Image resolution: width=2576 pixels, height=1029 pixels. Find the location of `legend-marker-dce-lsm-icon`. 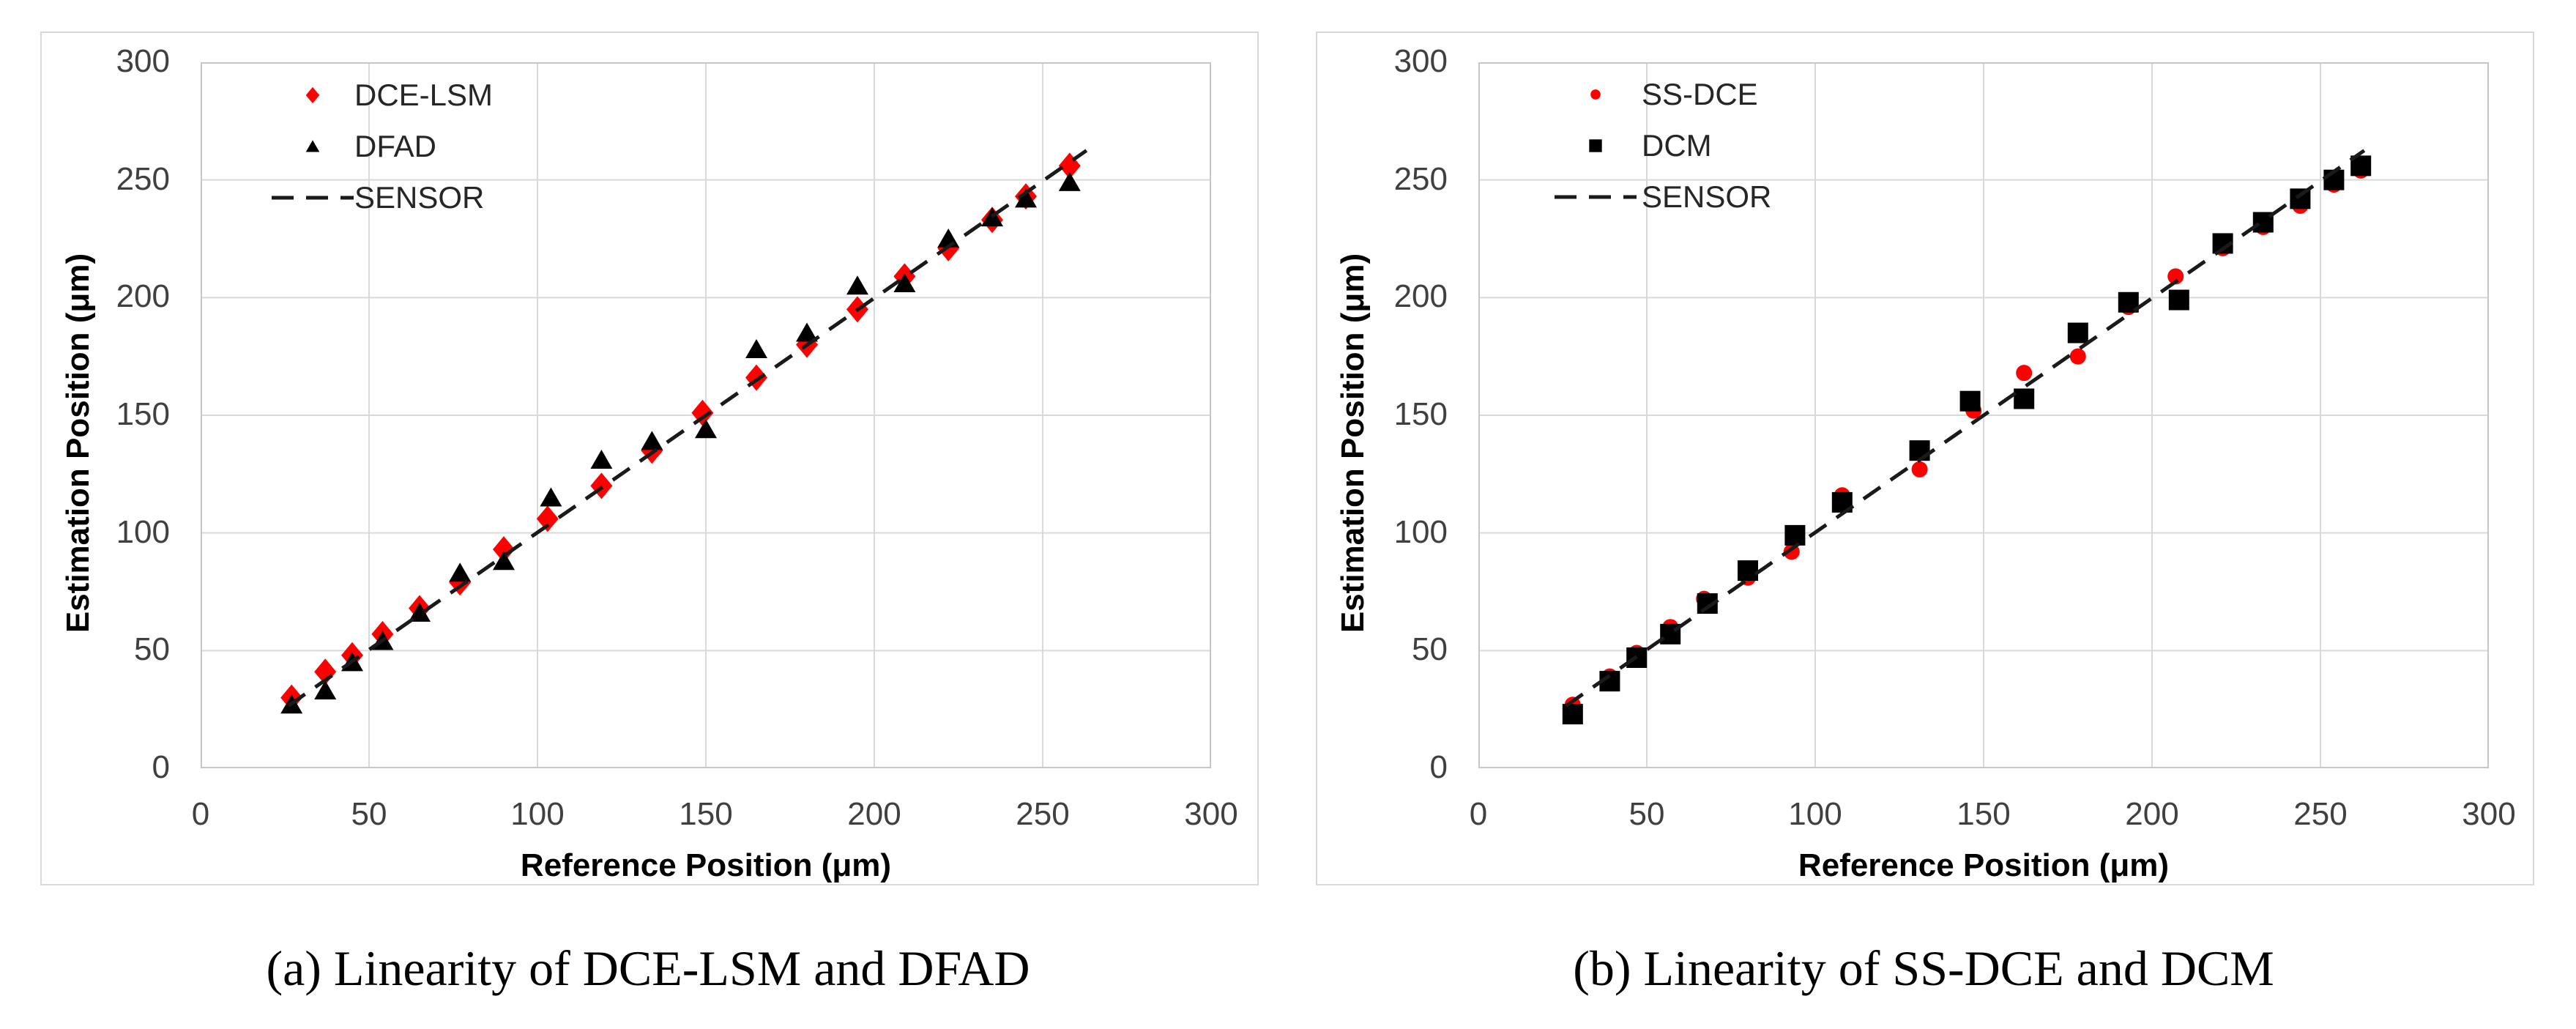

legend-marker-dce-lsm-icon is located at coordinates (312, 95).